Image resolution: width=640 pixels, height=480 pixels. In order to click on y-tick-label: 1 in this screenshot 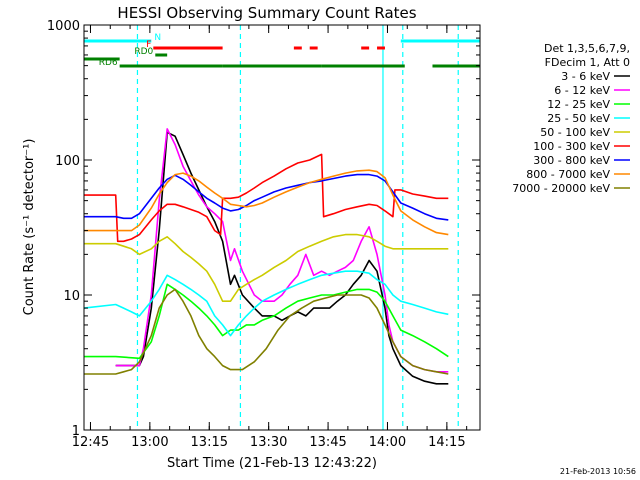, I will do `click(76, 431)`.